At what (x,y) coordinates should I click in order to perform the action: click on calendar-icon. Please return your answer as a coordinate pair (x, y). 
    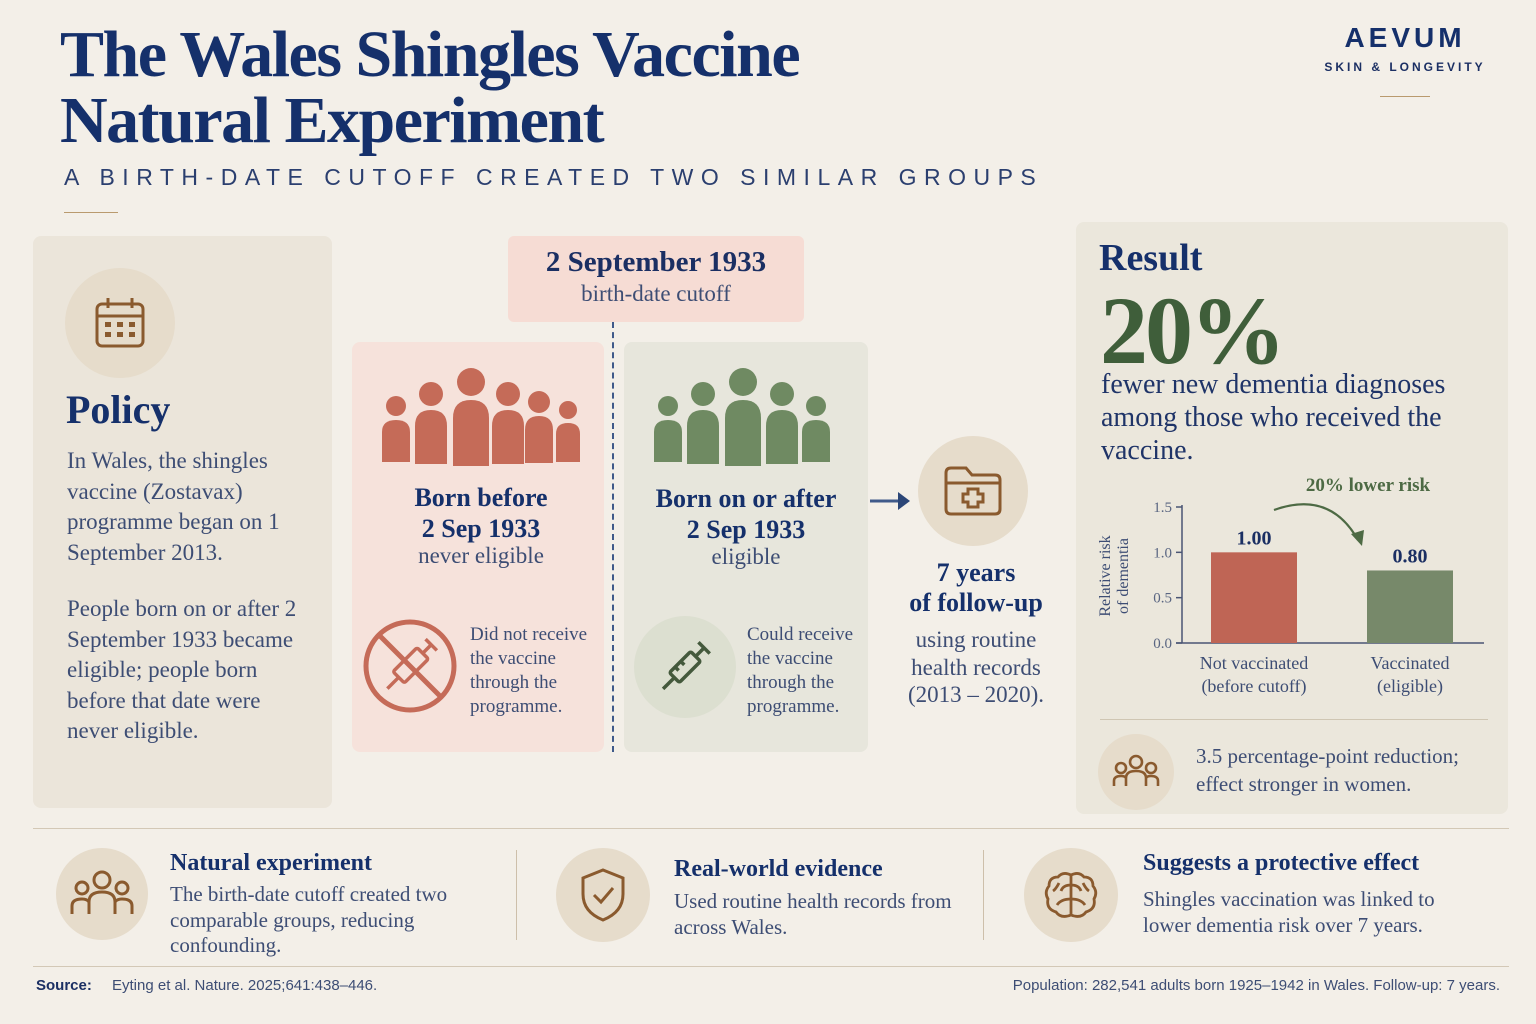
    Looking at the image, I should click on (120, 323).